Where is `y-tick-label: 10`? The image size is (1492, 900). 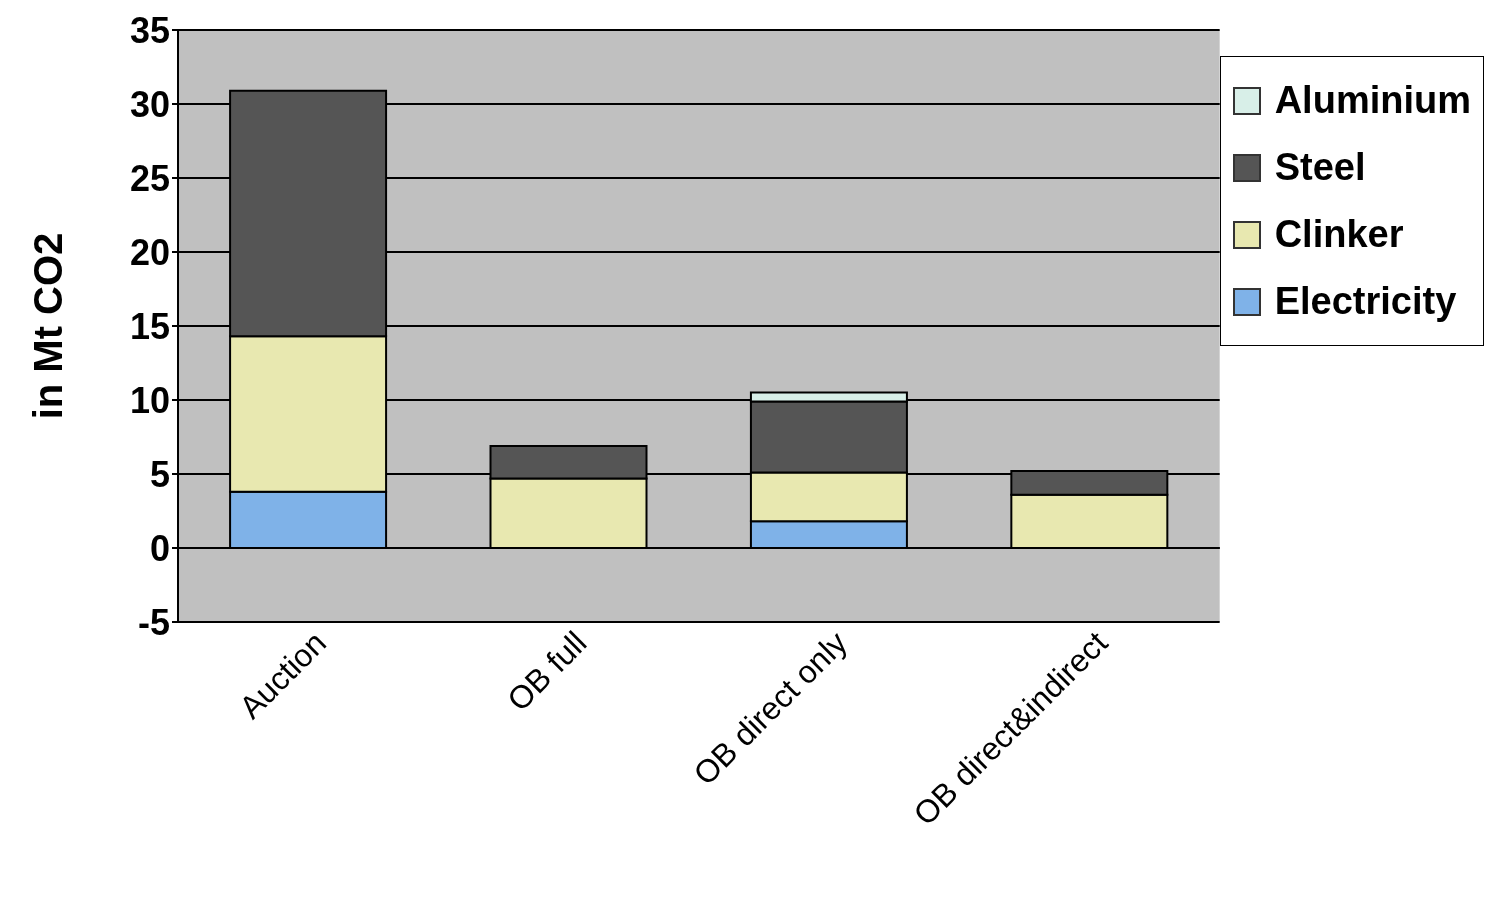
y-tick-label: 10 is located at coordinates (149, 400).